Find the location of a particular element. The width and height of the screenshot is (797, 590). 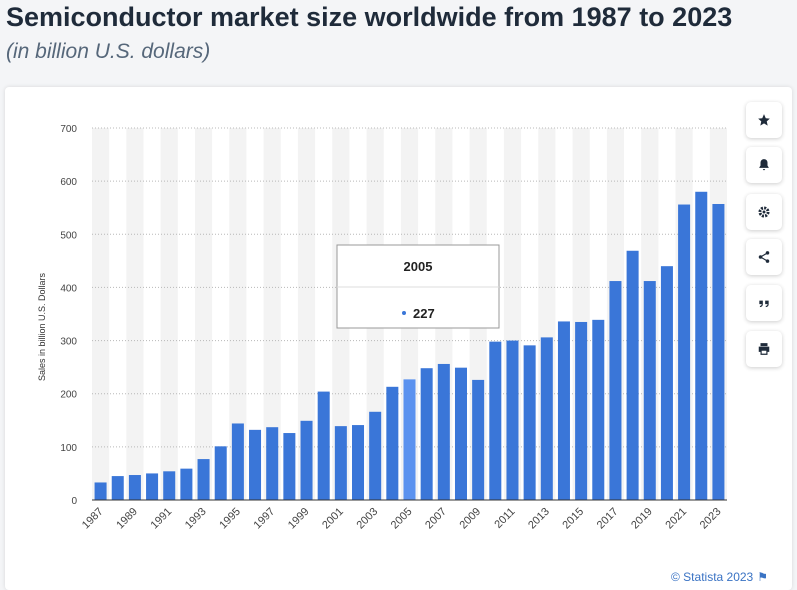

tooltip-category: 2005 is located at coordinates (418, 266).